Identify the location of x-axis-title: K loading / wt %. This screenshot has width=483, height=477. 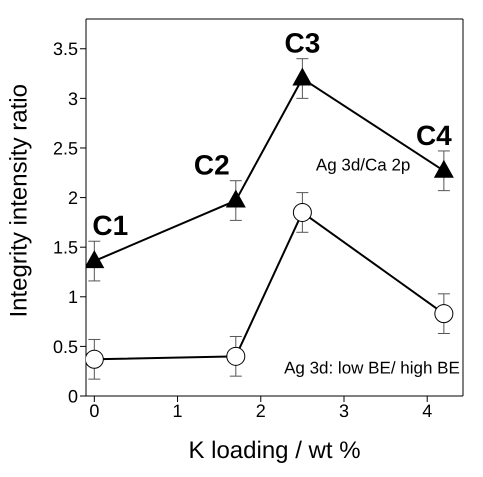
(274, 450).